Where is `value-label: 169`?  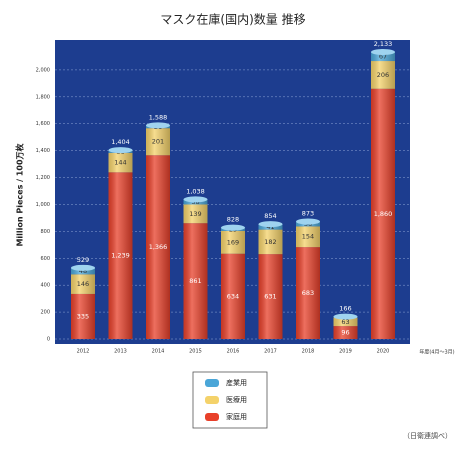 value-label: 169 is located at coordinates (233, 242).